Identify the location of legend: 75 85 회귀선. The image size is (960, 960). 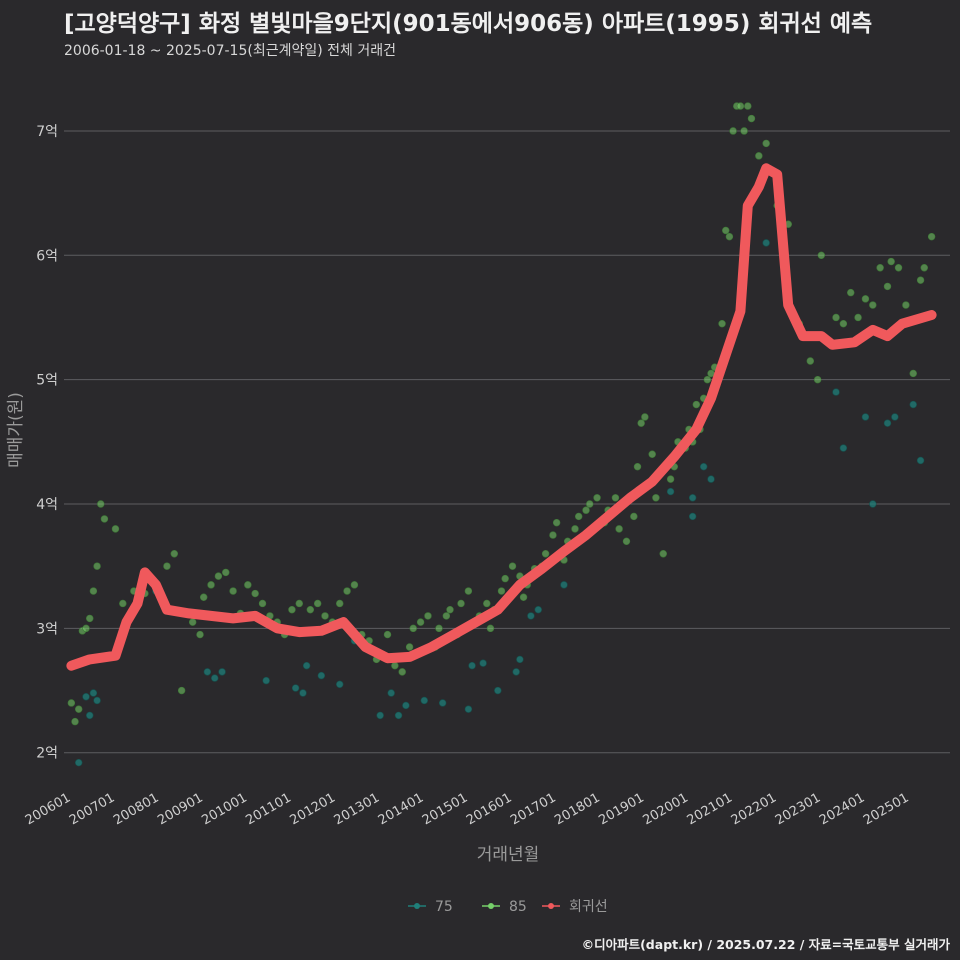
(508, 907).